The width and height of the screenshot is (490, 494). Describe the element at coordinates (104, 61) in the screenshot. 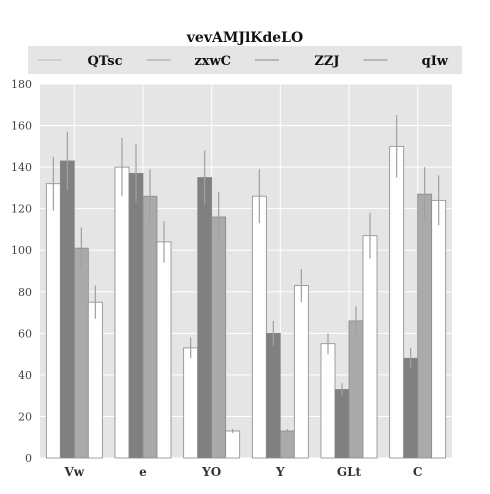

I see `legend-label: QTsc` at that location.